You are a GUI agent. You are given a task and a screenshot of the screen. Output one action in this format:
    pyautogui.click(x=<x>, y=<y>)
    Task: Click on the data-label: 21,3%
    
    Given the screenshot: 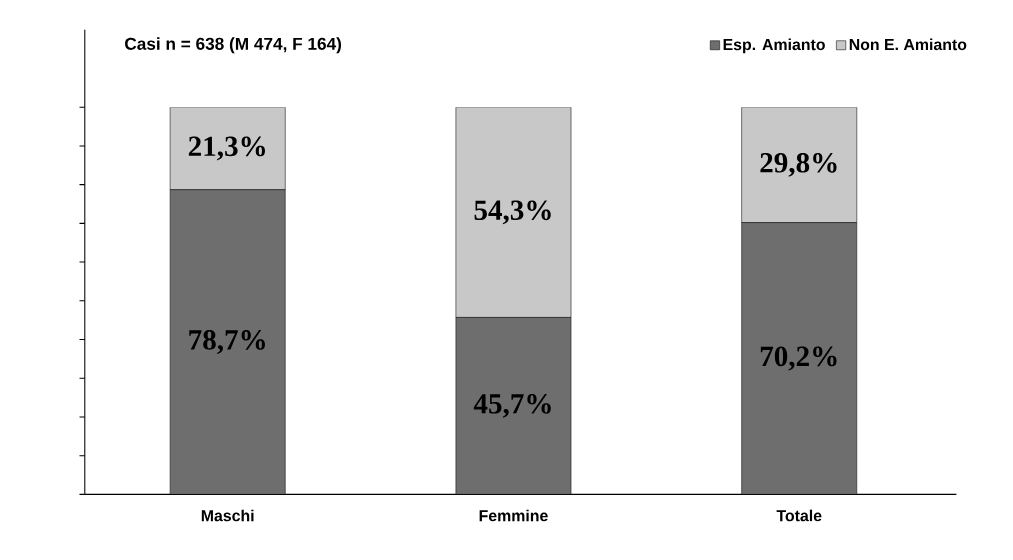 What is the action you would take?
    pyautogui.click(x=226, y=148)
    